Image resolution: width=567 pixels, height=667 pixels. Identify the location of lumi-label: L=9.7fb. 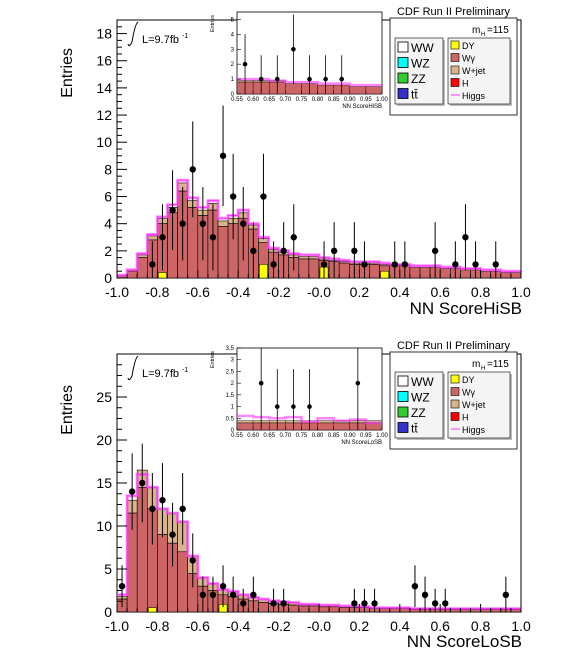
(160, 40).